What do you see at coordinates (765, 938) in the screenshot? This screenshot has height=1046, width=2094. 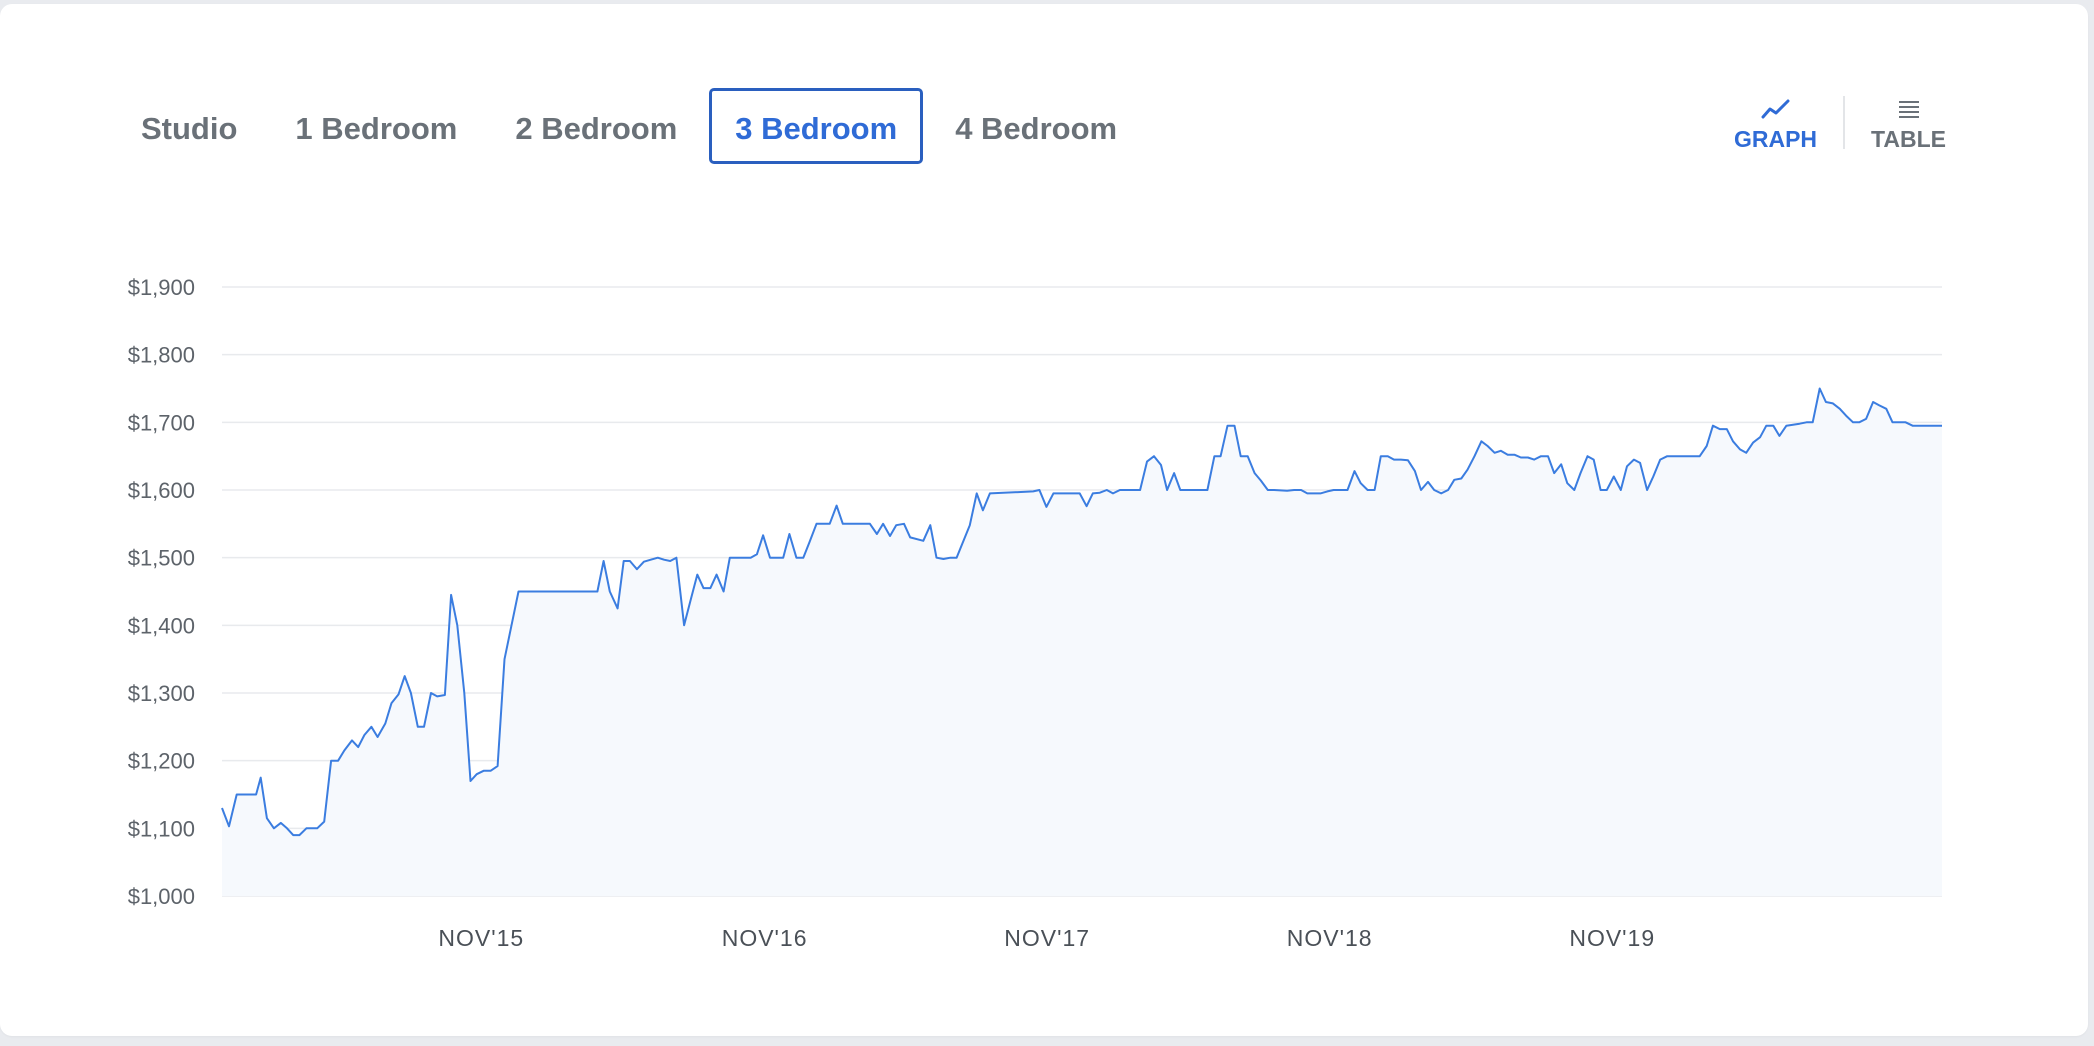 I see `x-tick-label: NOV'16` at bounding box center [765, 938].